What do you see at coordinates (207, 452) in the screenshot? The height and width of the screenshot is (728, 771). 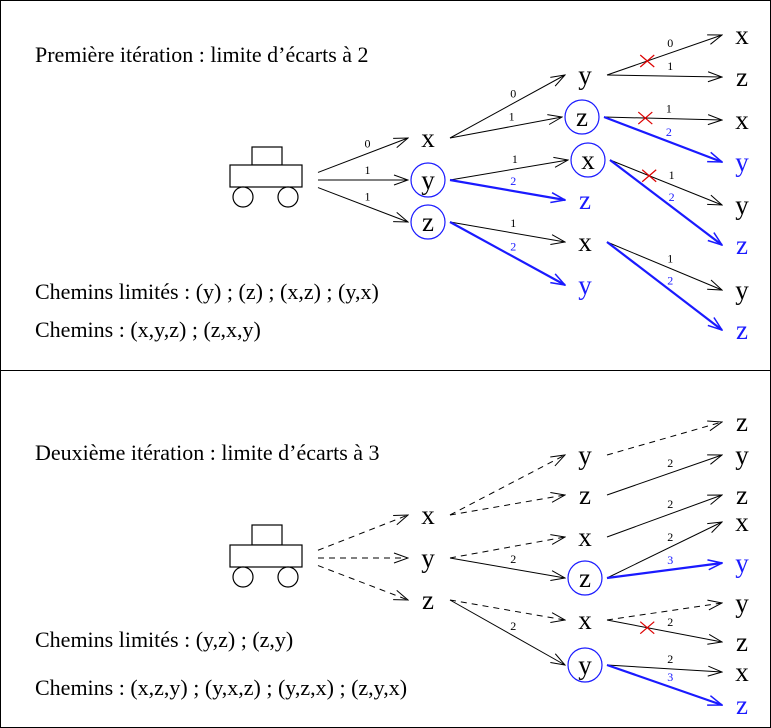 I see `title: Deuxième itération : limite d’écarts à 3` at bounding box center [207, 452].